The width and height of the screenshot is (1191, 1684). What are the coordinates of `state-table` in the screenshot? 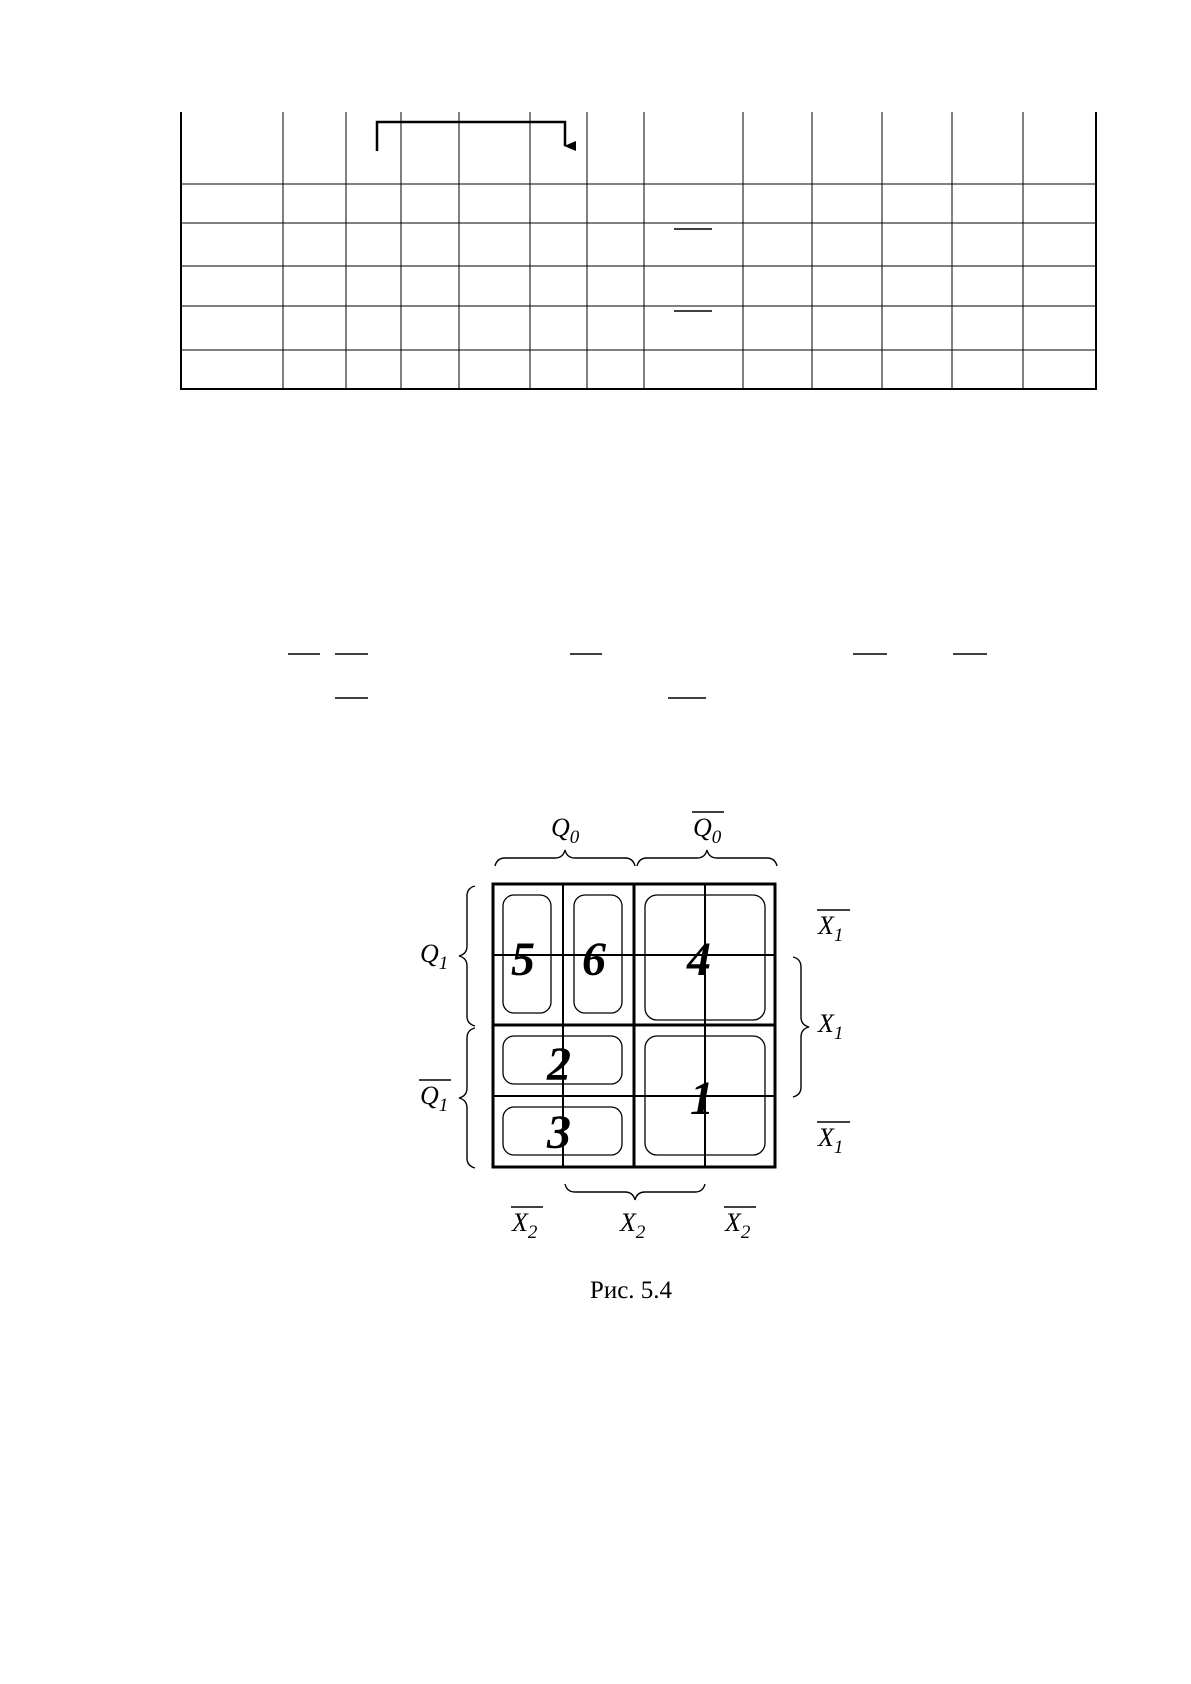 It's located at (638, 251).